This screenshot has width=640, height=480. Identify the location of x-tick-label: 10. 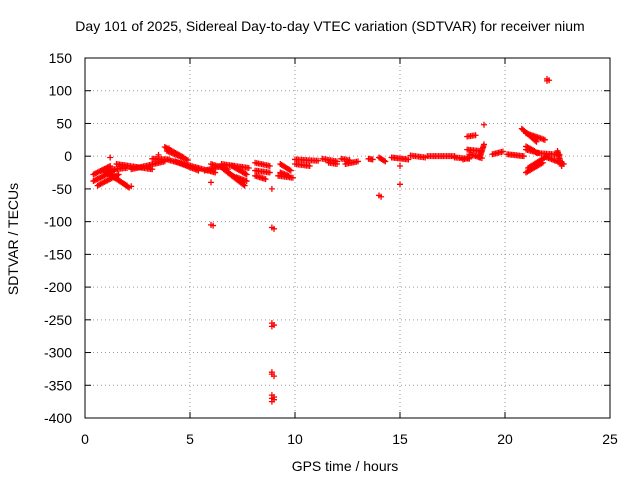
(295, 439).